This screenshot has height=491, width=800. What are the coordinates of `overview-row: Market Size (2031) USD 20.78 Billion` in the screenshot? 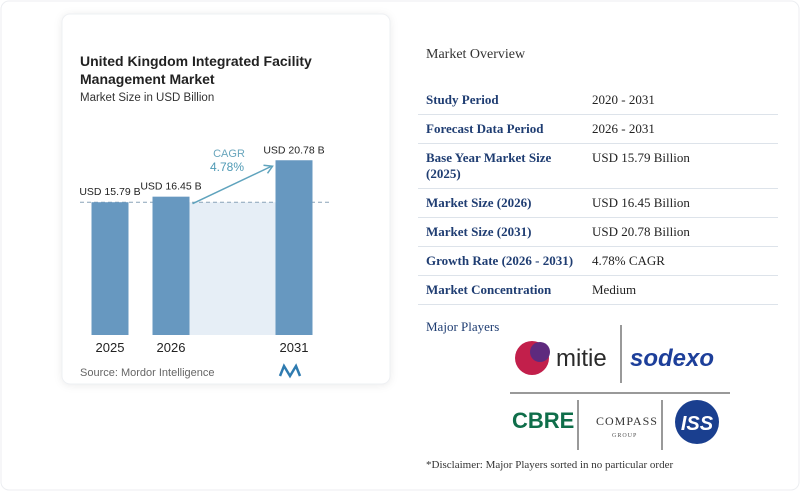 It's located at (598, 232).